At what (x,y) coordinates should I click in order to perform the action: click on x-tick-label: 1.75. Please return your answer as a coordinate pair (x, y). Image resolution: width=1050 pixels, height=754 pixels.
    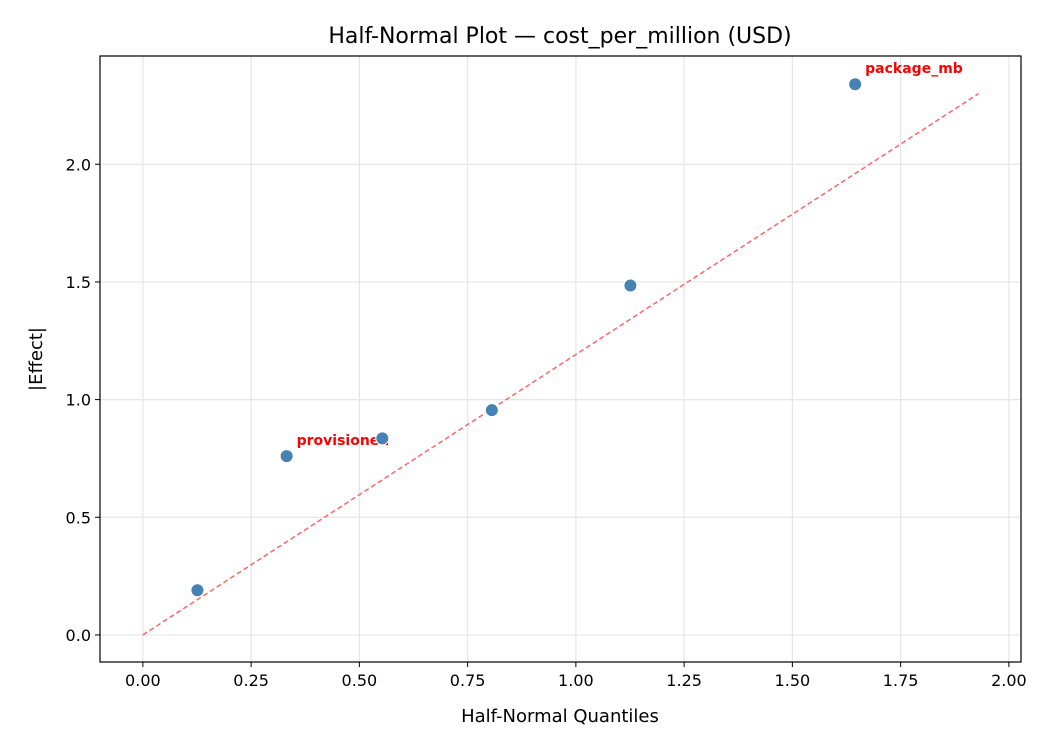
    Looking at the image, I should click on (901, 680).